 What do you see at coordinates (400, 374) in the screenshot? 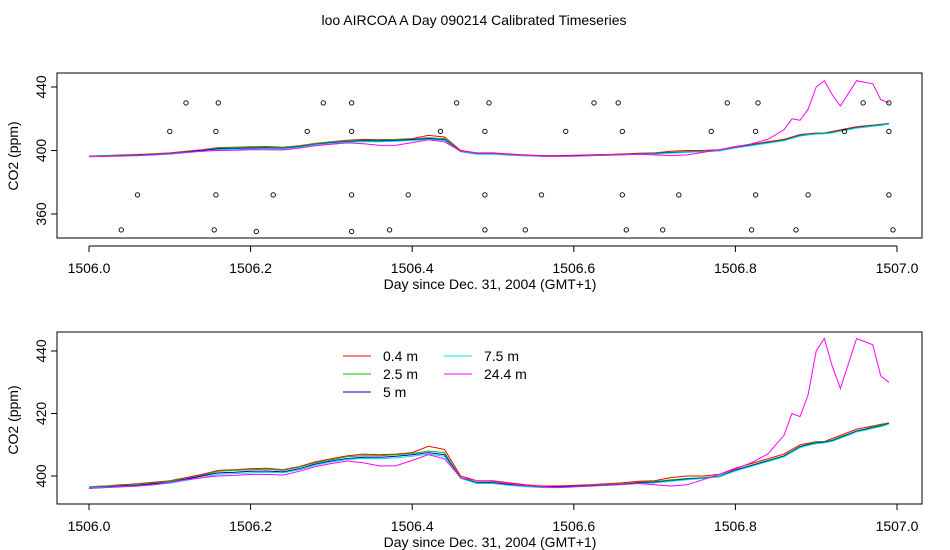
I see `legend-label: 2.5 m` at bounding box center [400, 374].